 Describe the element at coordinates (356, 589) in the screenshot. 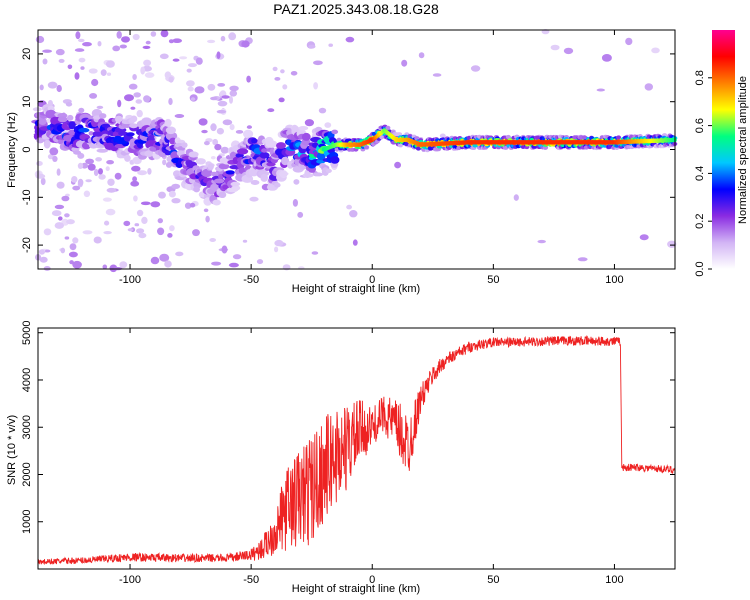

I see `snr-x-axis-title: Height of straight line (km)` at that location.